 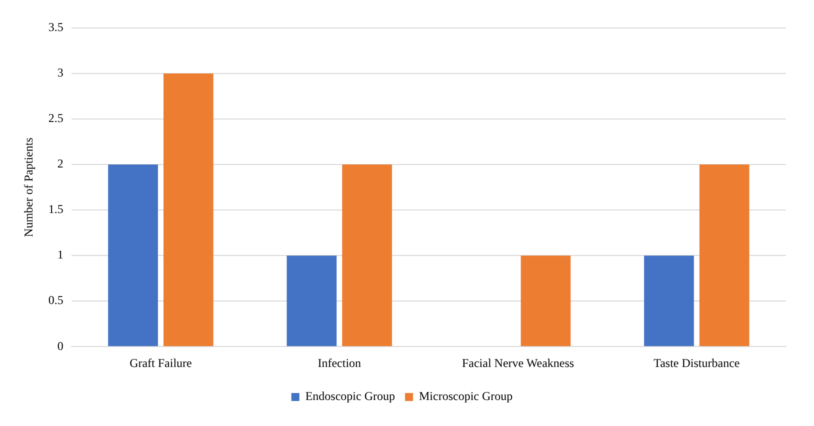 I want to click on y-tick-label: 1, so click(x=60, y=255).